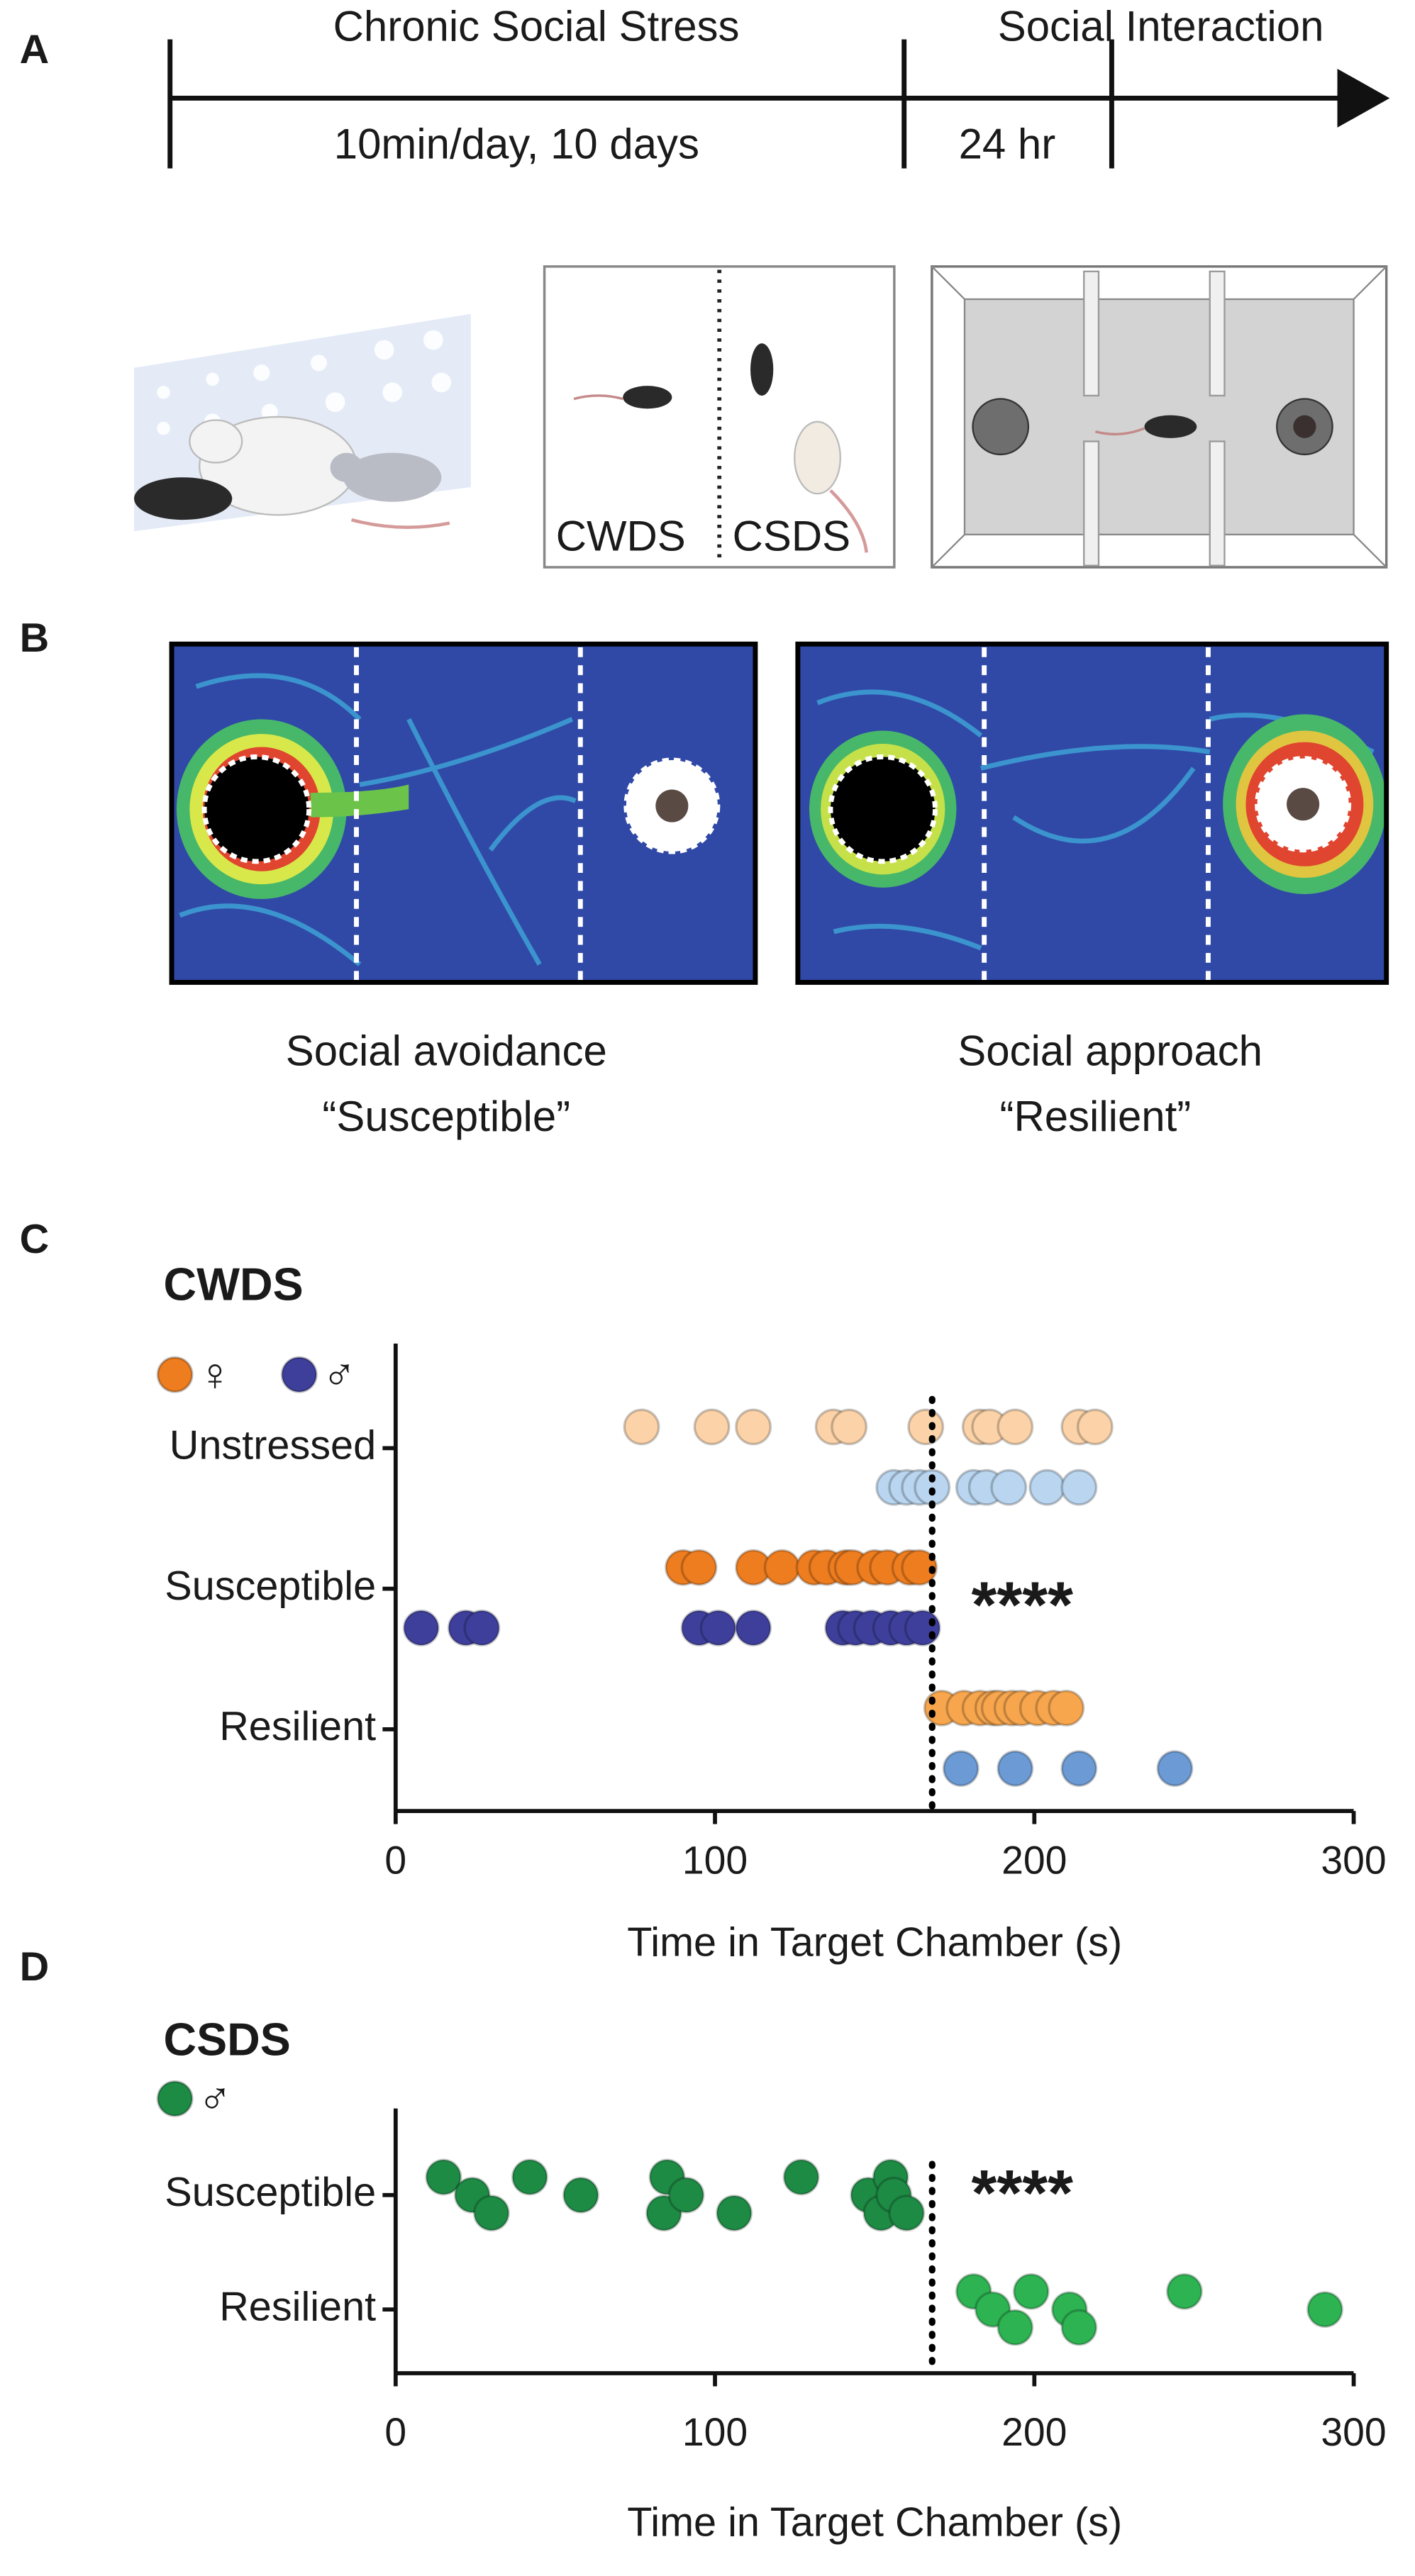 This screenshot has width=1415, height=2576. Describe the element at coordinates (273, 1445) in the screenshot. I see `y-tick-label: Unstressed` at that location.